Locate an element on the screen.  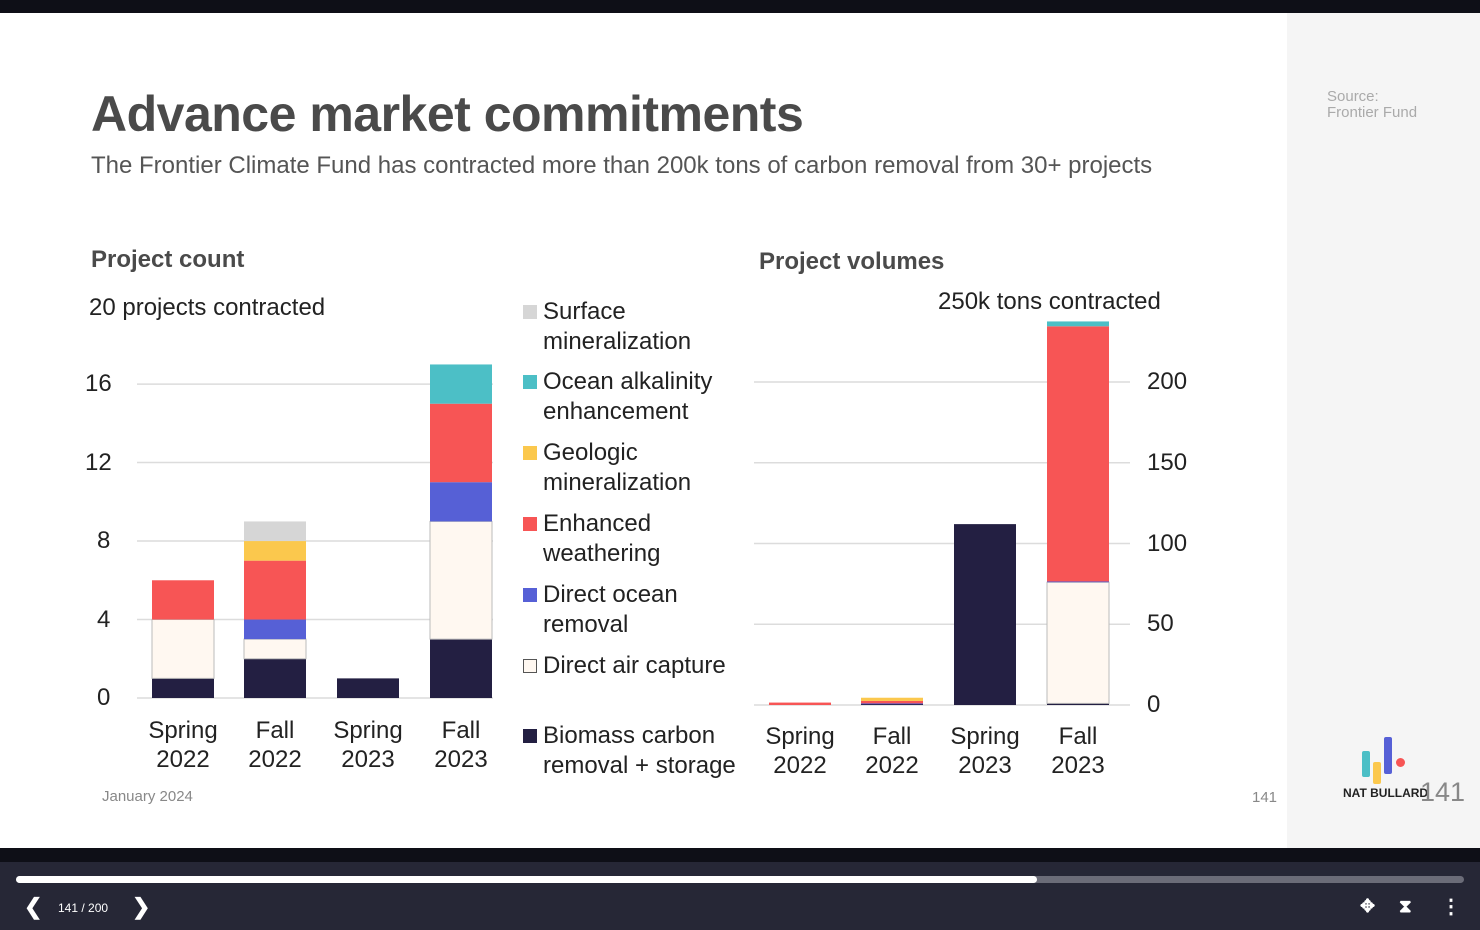
brand-name: NAT BULLARD is located at coordinates (1386, 793).